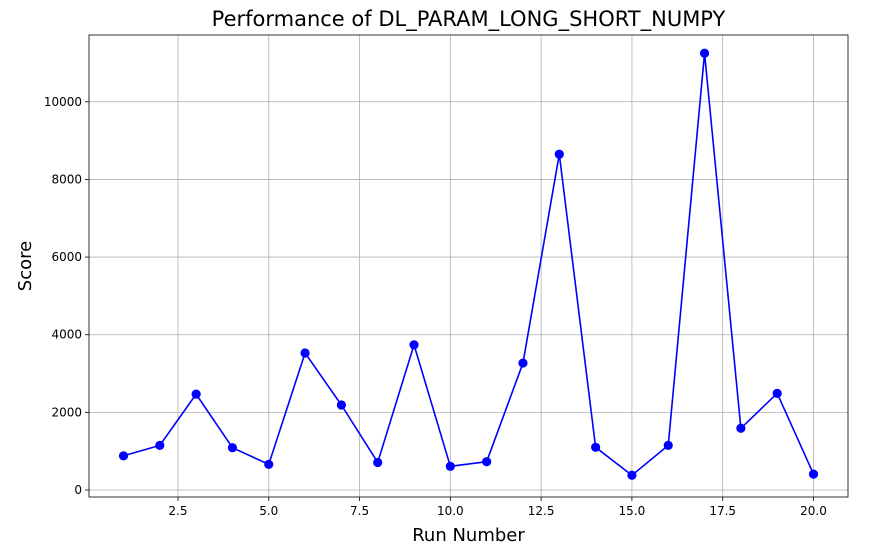 The width and height of the screenshot is (873, 554). What do you see at coordinates (497, 507) in the screenshot?
I see `x-axis-ticks: 2.5 5.0 7.5 10.0 12.5 15.0 17.5 20.0` at bounding box center [497, 507].